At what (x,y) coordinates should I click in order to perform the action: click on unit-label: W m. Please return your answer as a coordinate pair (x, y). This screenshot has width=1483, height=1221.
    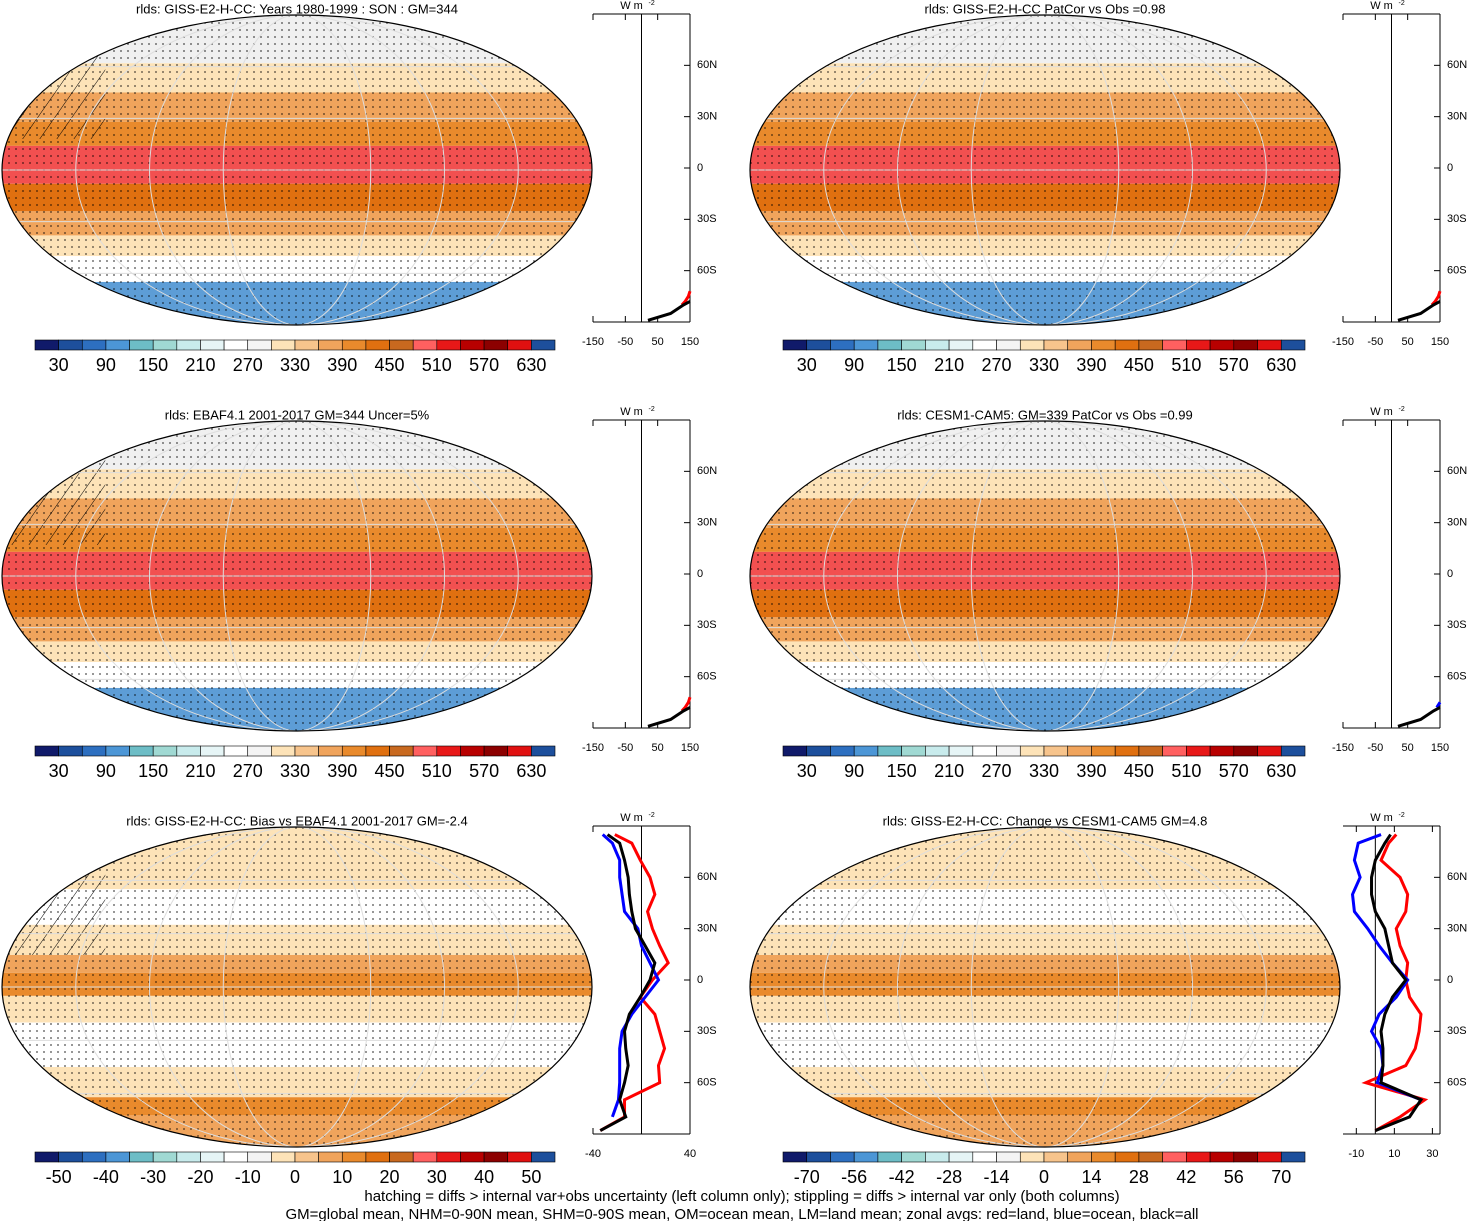
    Looking at the image, I should click on (1381, 818).